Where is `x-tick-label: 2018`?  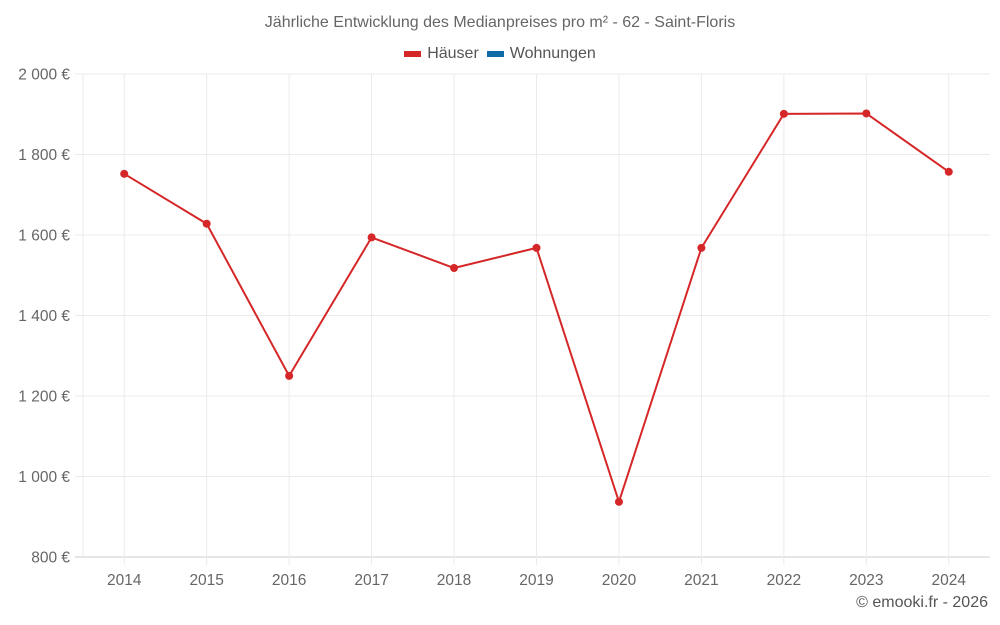 x-tick-label: 2018 is located at coordinates (454, 580).